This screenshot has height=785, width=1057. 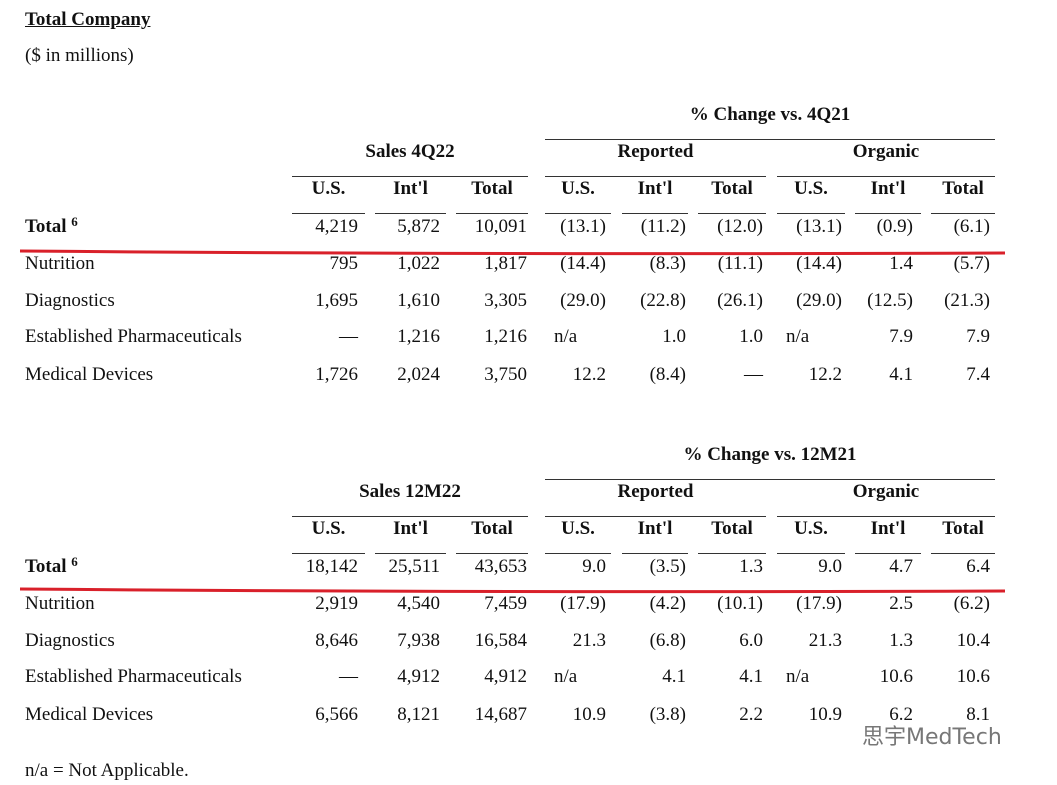 What do you see at coordinates (344, 263) in the screenshot?
I see `cell: 795` at bounding box center [344, 263].